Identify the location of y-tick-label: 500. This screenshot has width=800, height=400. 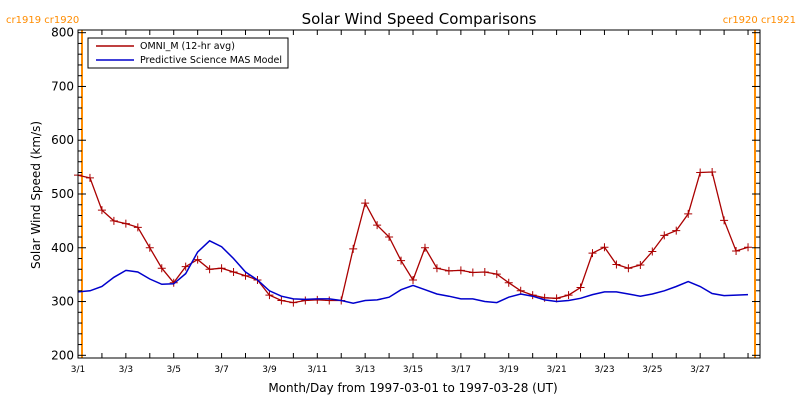
(62, 194).